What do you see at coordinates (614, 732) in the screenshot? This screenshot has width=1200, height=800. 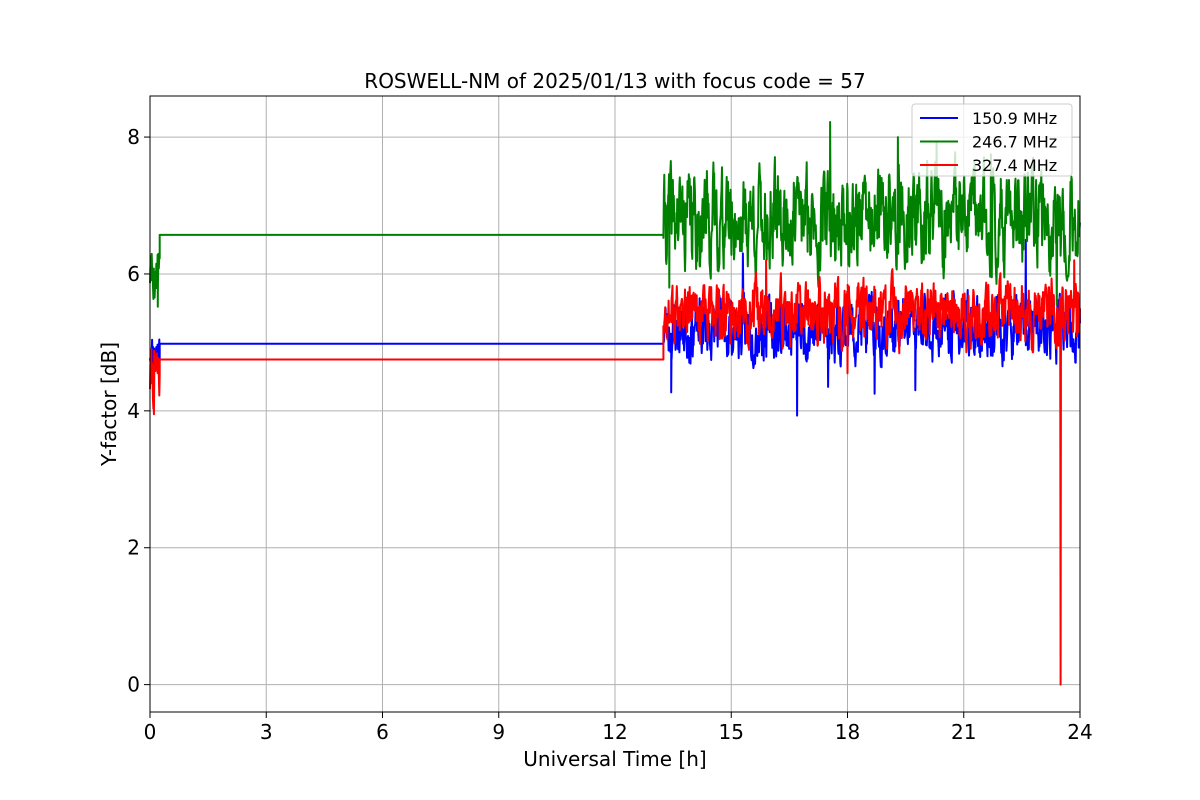 I see `x-tick-label: 12` at bounding box center [614, 732].